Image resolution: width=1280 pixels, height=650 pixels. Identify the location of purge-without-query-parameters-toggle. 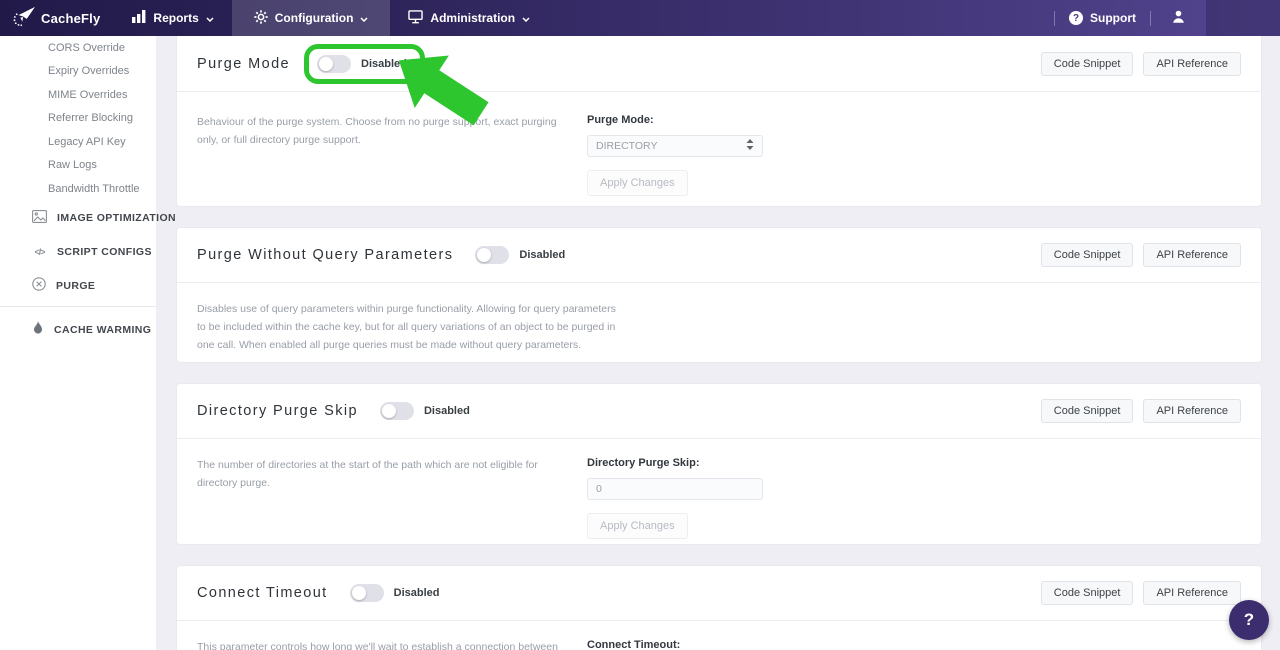
(492, 255).